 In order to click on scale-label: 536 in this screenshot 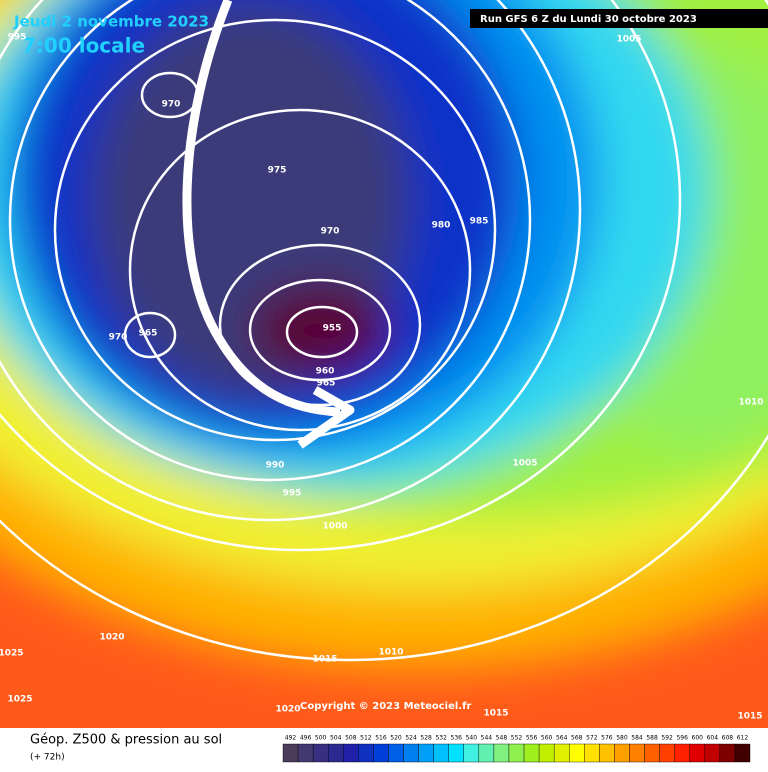, I will do `click(457, 738)`.